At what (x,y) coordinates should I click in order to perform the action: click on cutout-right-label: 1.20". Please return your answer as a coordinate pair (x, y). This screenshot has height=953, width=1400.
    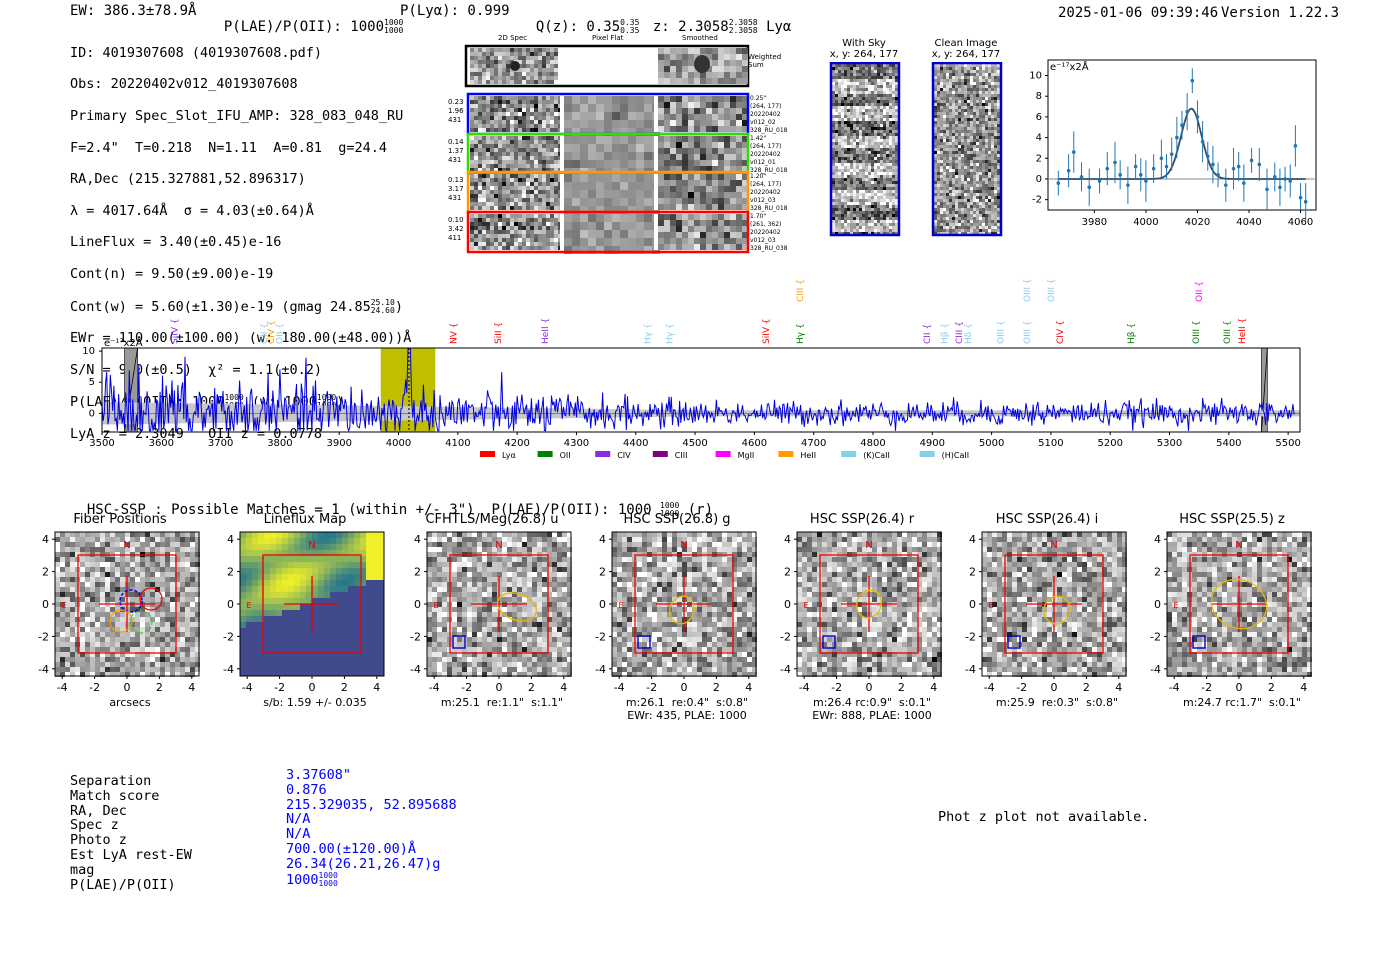
    Looking at the image, I should click on (758, 176).